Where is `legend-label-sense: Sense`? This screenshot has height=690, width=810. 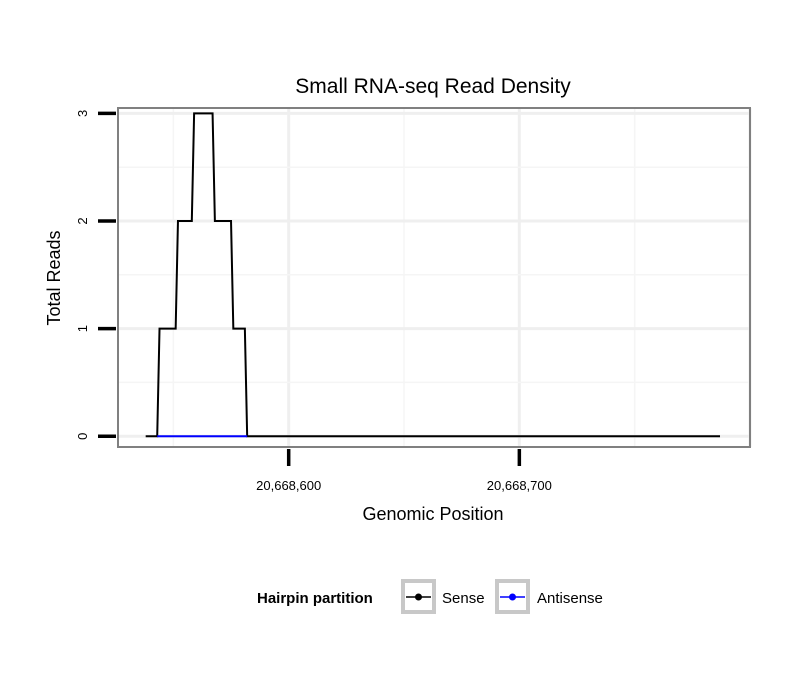
legend-label-sense: Sense is located at coordinates (463, 598).